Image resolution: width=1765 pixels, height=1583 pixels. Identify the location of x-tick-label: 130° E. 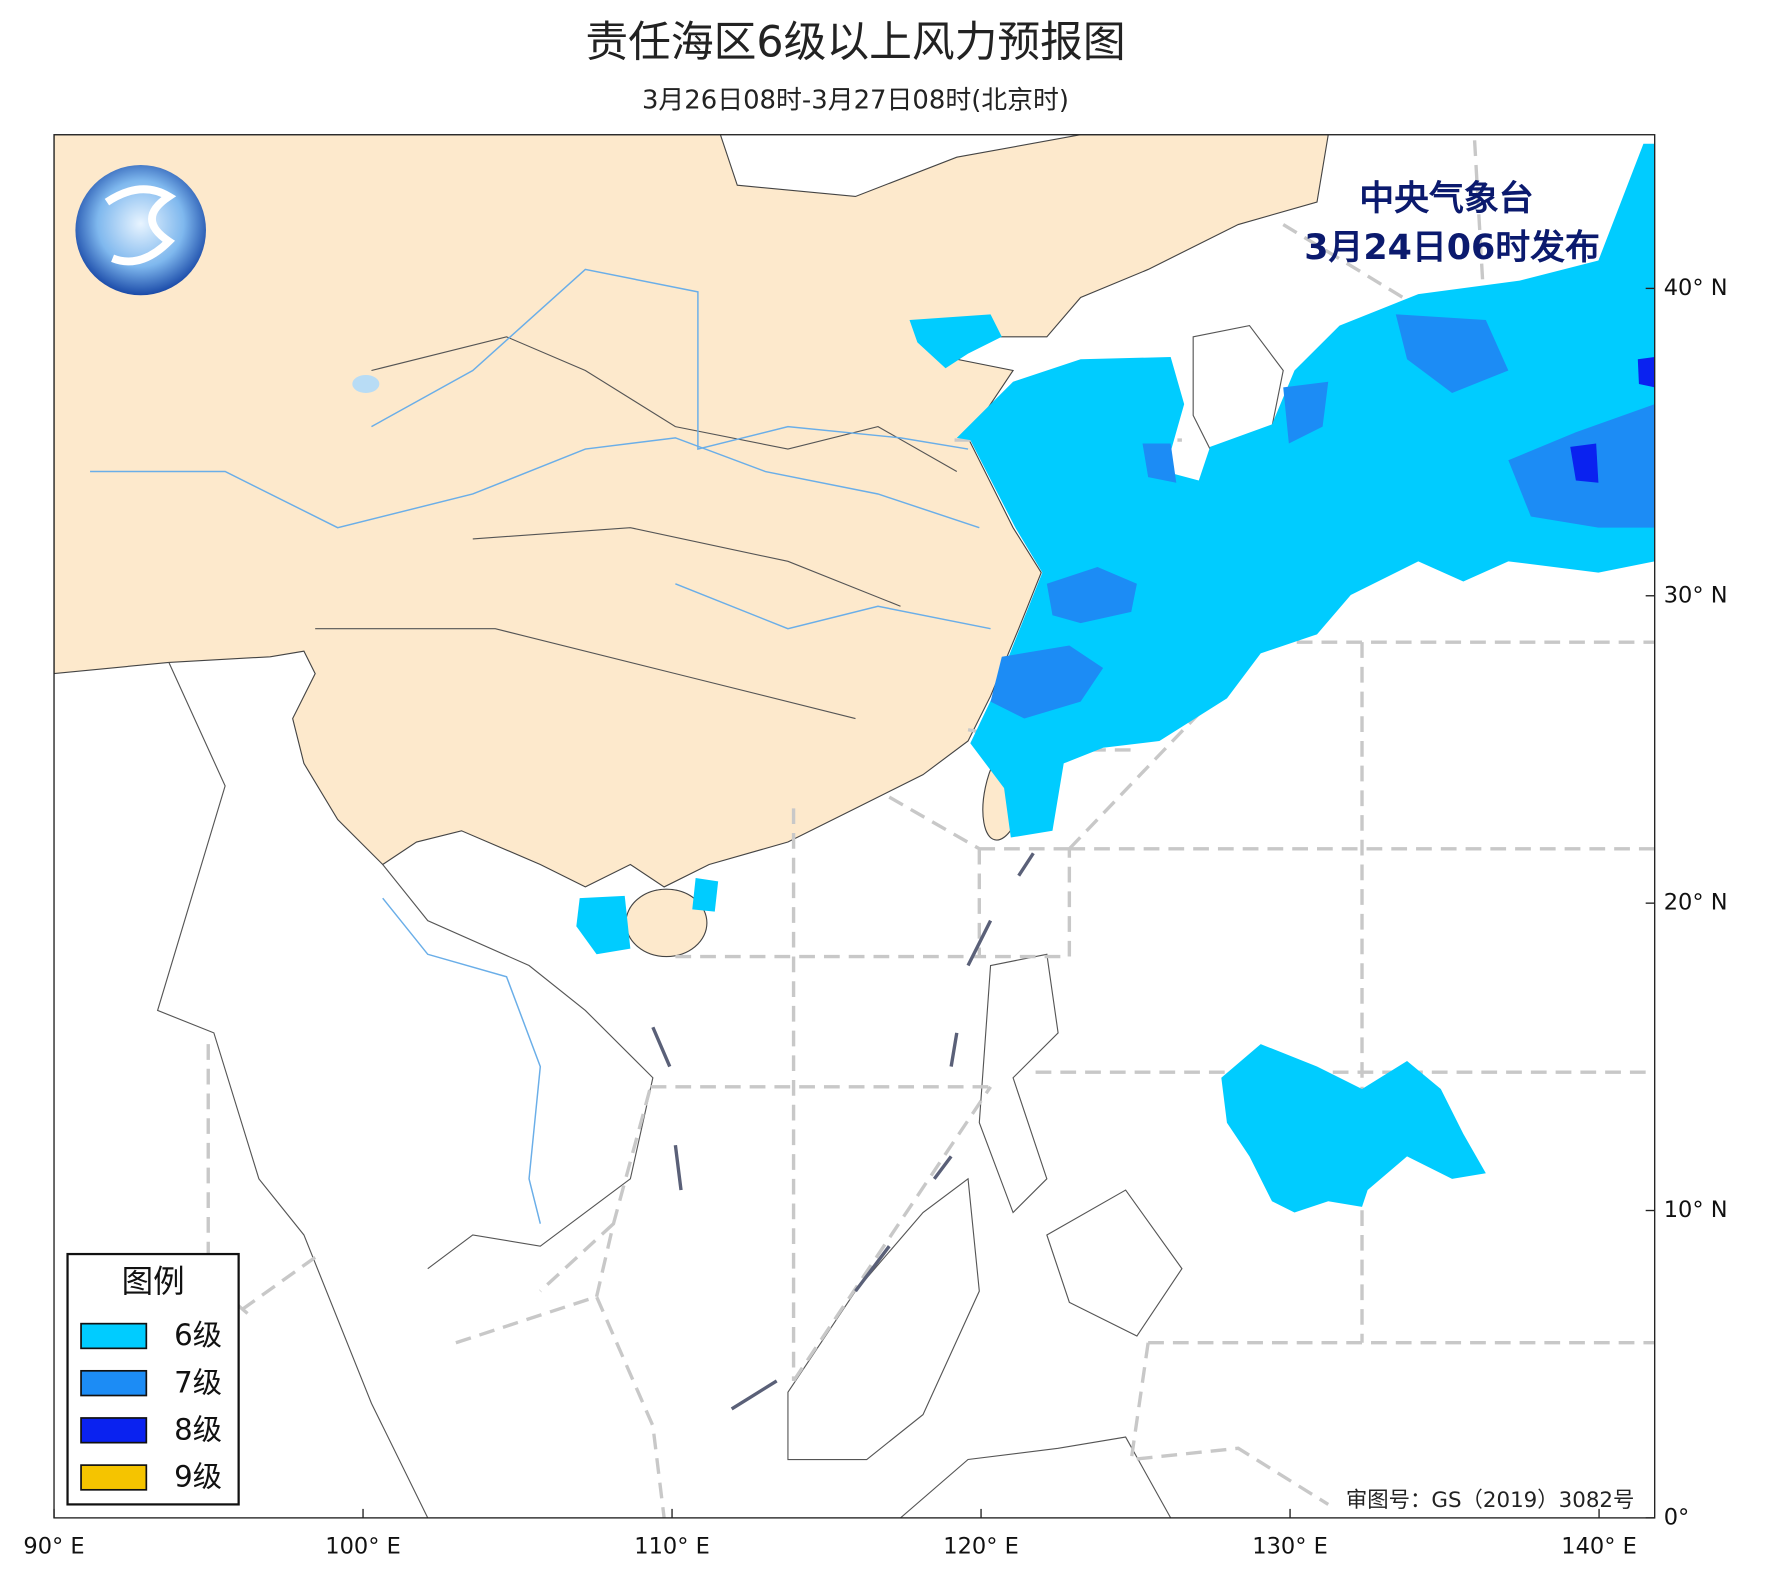
(1290, 1547).